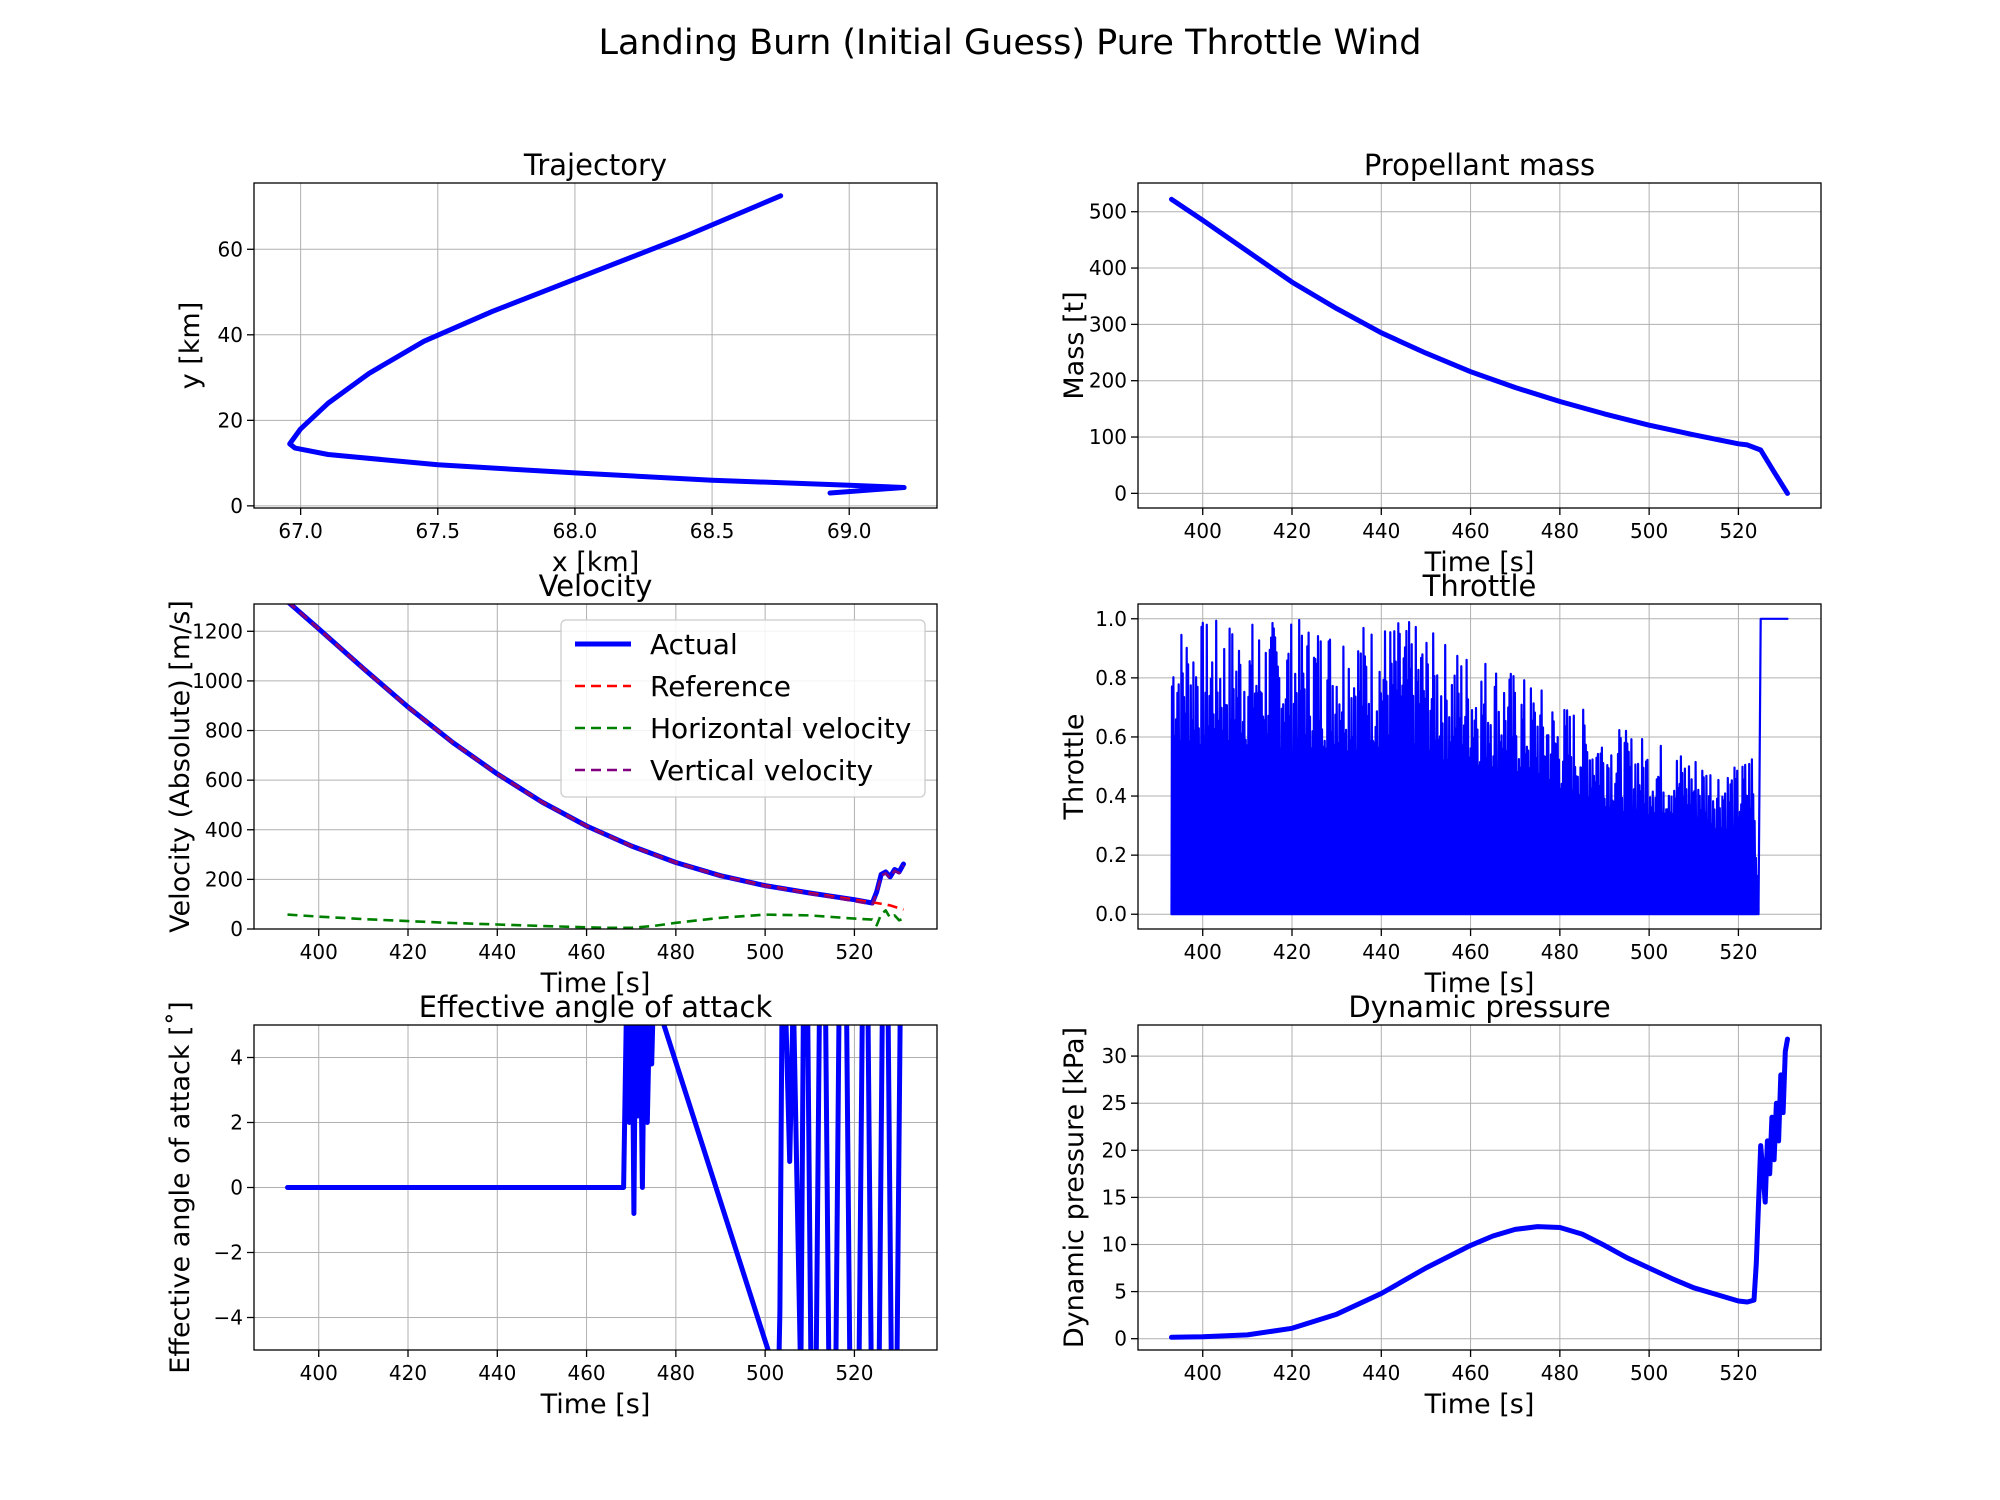 This screenshot has width=2000, height=1500. What do you see at coordinates (228, 1318) in the screenshot?
I see `y-tick-label: −4` at bounding box center [228, 1318].